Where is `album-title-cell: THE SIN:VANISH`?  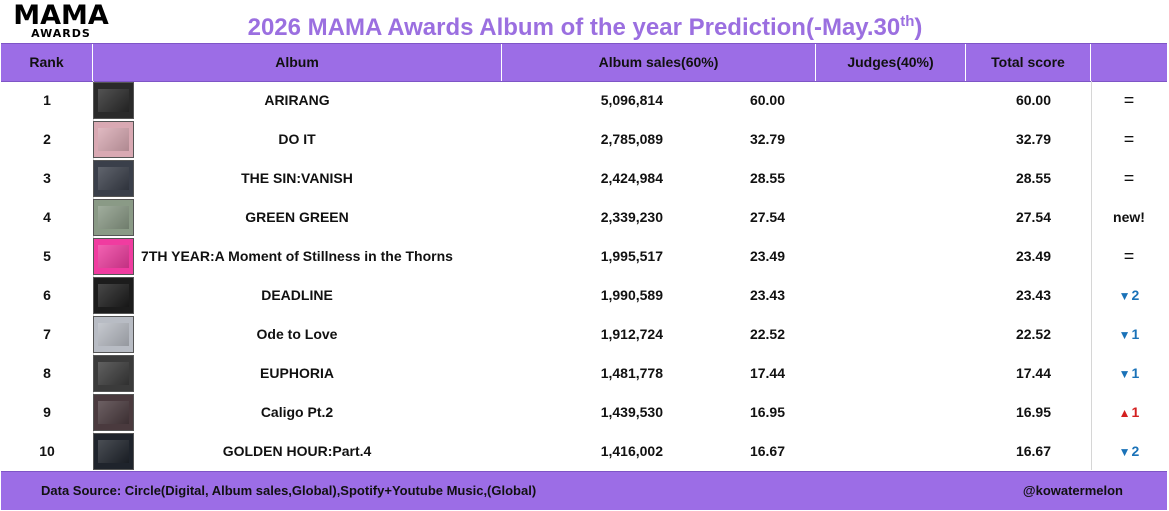 album-title-cell: THE SIN:VANISH is located at coordinates (297, 178).